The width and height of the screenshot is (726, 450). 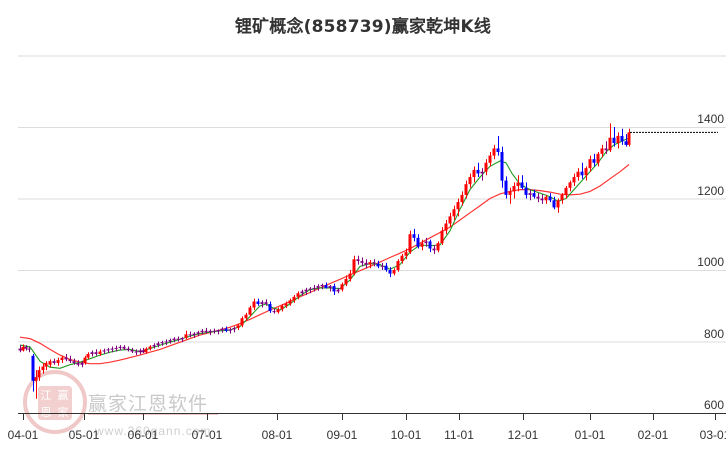 I want to click on x-tick-label: 04-01, so click(x=23, y=435).